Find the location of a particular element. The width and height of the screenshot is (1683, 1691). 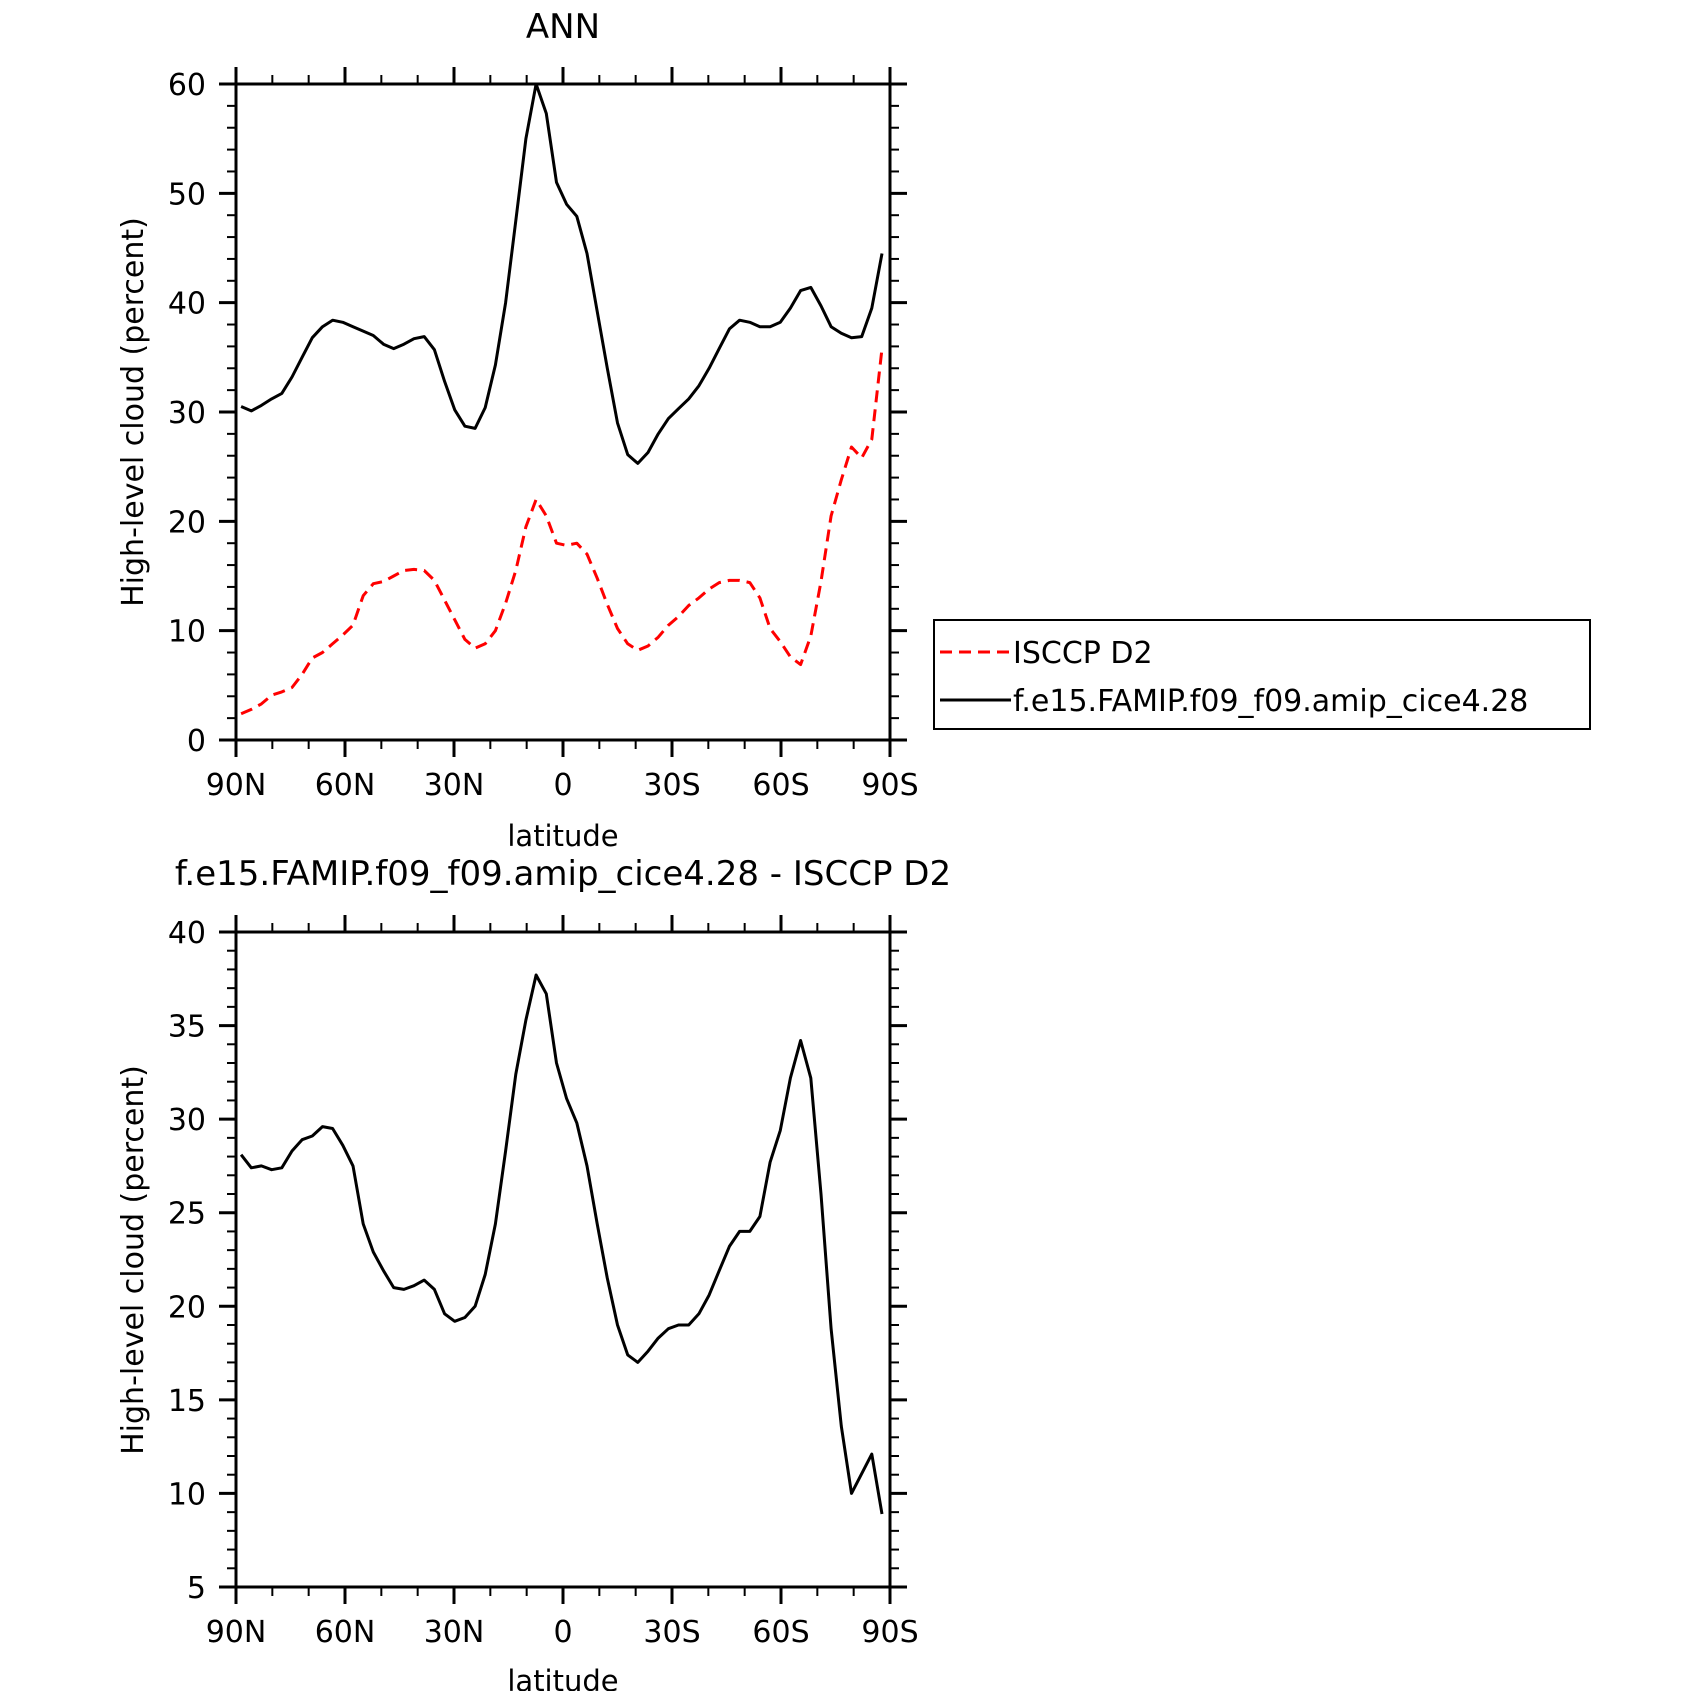

y-tick-label: 15 is located at coordinates (187, 1401).